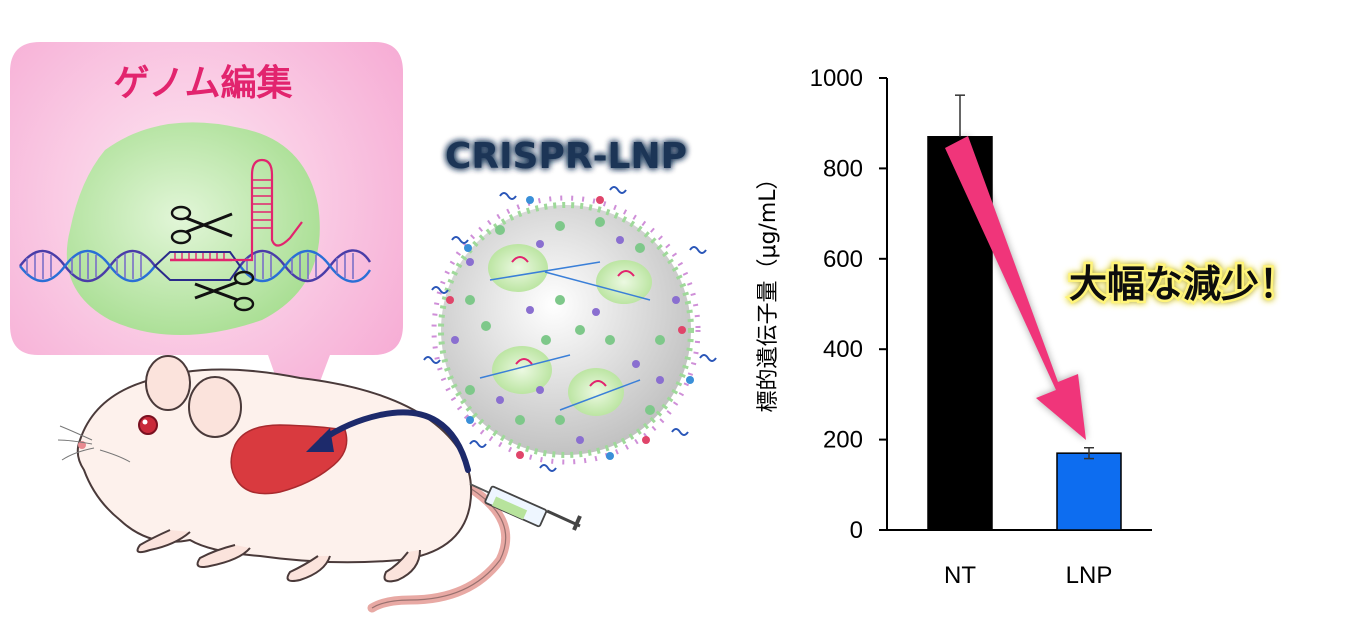  I want to click on syringe-icon, so click(525, 507).